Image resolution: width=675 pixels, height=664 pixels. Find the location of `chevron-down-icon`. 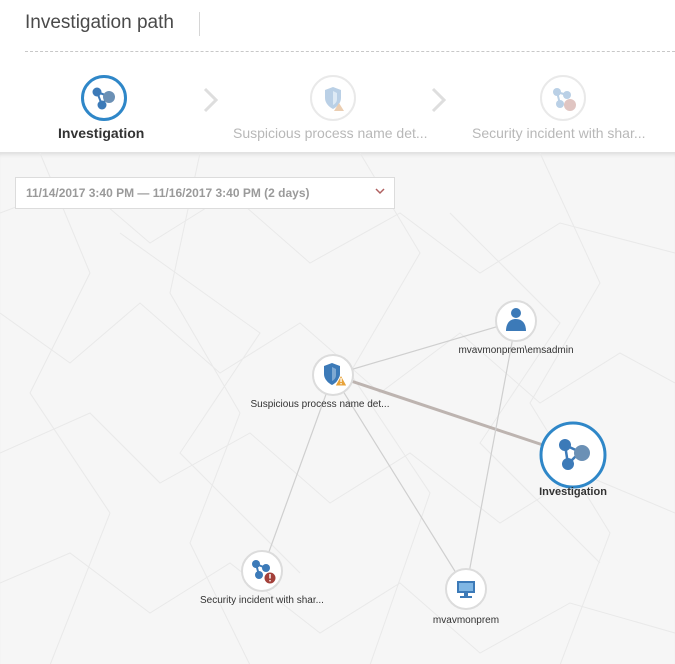

chevron-down-icon is located at coordinates (380, 191).